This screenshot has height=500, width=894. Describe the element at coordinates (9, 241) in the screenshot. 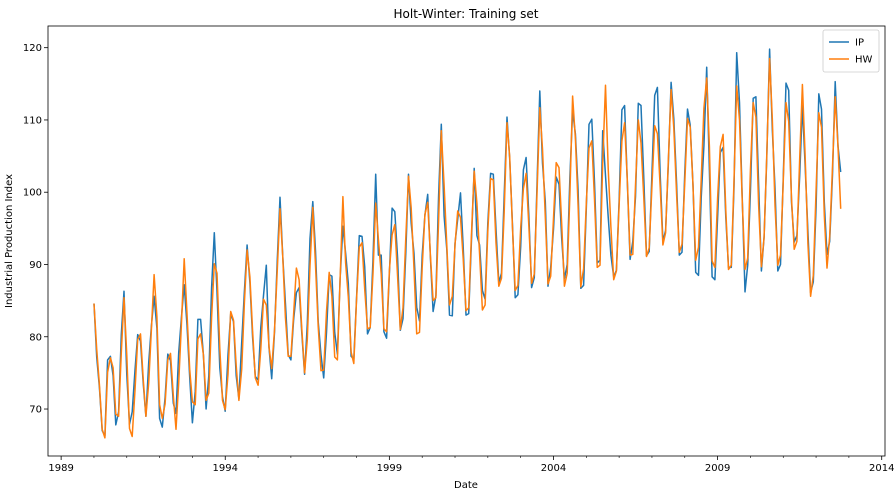

I see `y-axis-label: Industrial Production Index` at that location.